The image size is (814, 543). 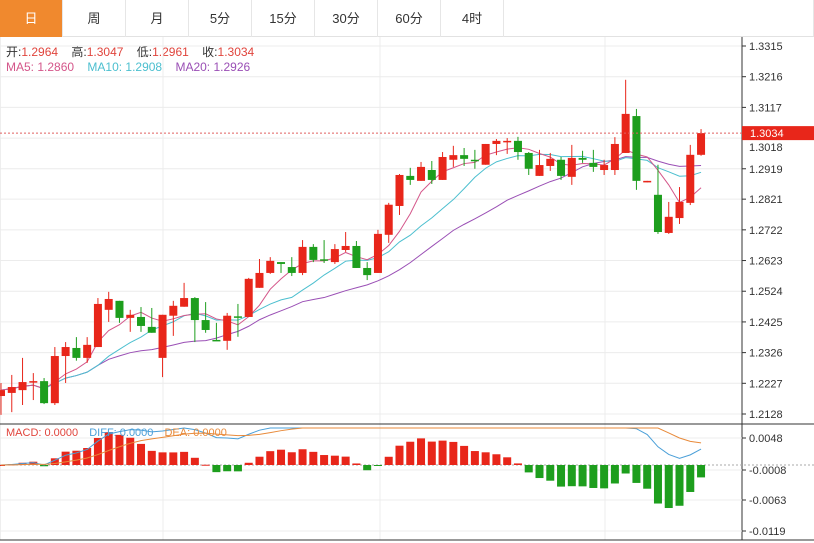 What do you see at coordinates (170, 52) in the screenshot?
I see `low-value: 1.2961` at bounding box center [170, 52].